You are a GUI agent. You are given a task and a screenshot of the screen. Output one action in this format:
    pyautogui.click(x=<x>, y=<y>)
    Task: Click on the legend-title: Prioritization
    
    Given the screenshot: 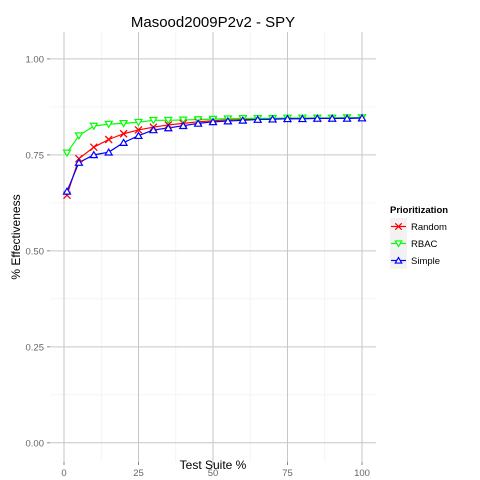 What is the action you would take?
    pyautogui.click(x=419, y=210)
    